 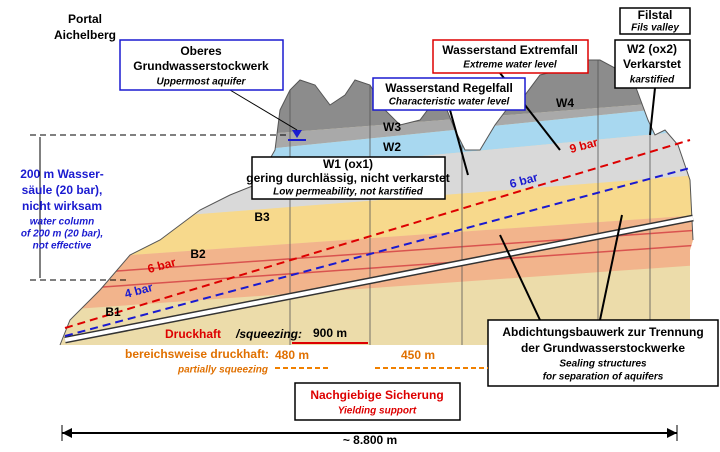 I want to click on portal-label: Aichelberg, so click(x=85, y=35).